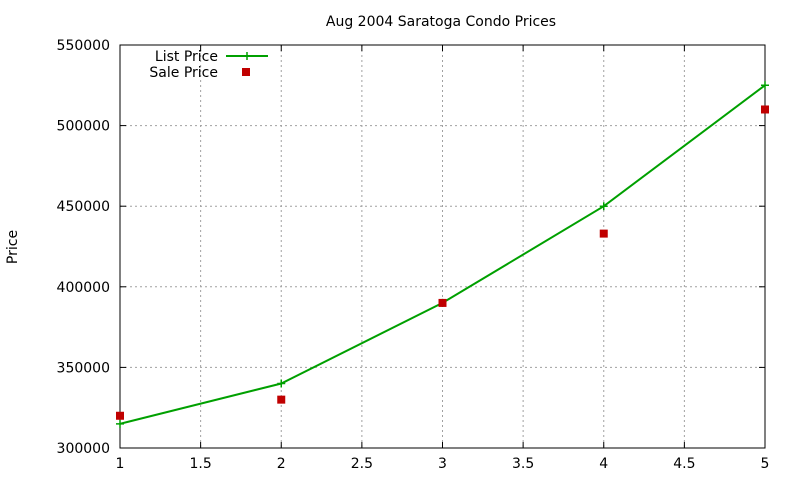 This screenshot has height=480, width=800. Describe the element at coordinates (442, 464) in the screenshot. I see `x-tick-label: 3` at that location.